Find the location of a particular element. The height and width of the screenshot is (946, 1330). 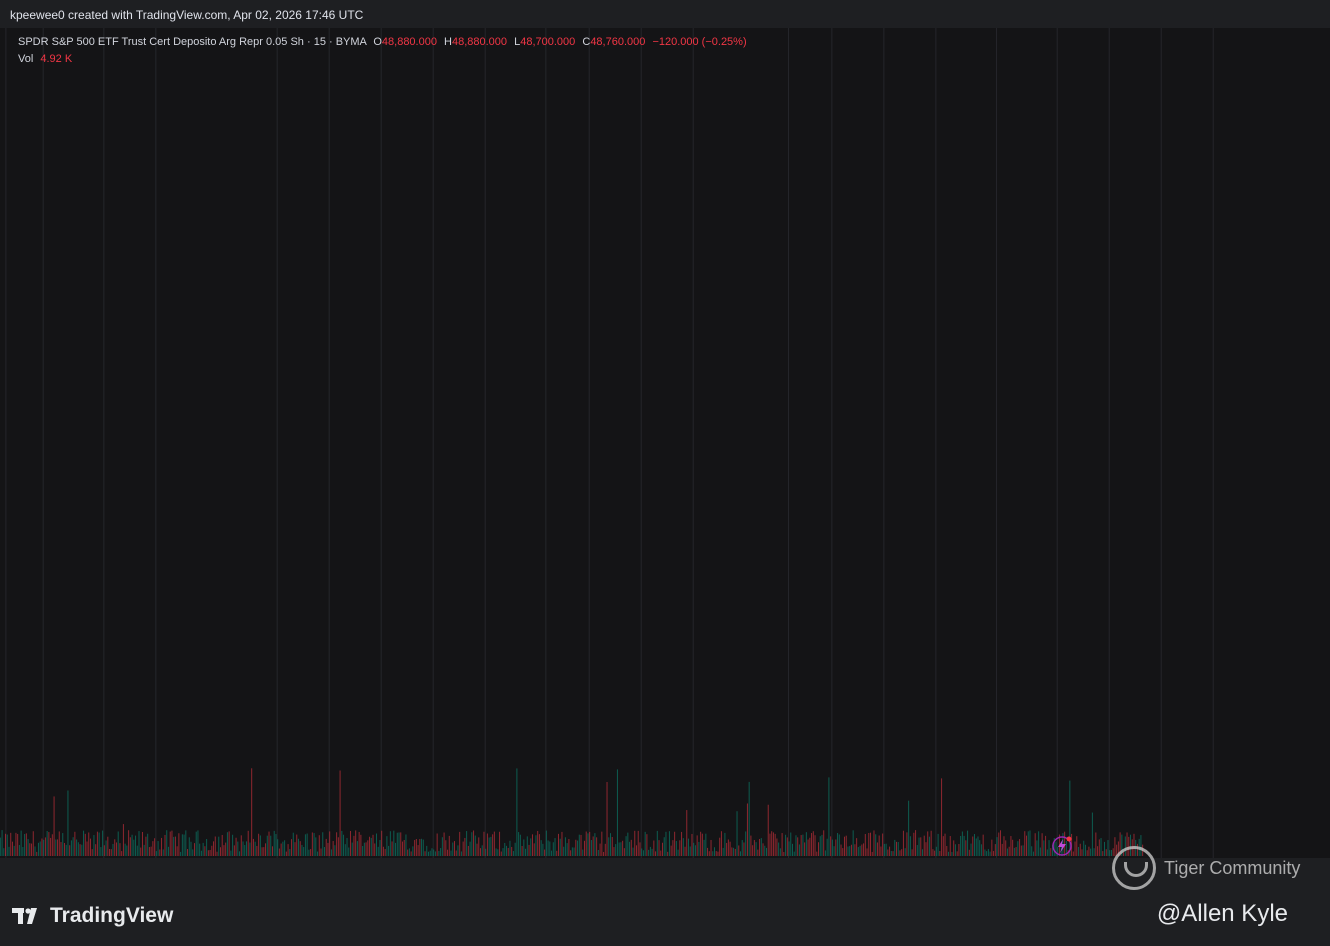

alert-lightning-icon is located at coordinates (1062, 846).